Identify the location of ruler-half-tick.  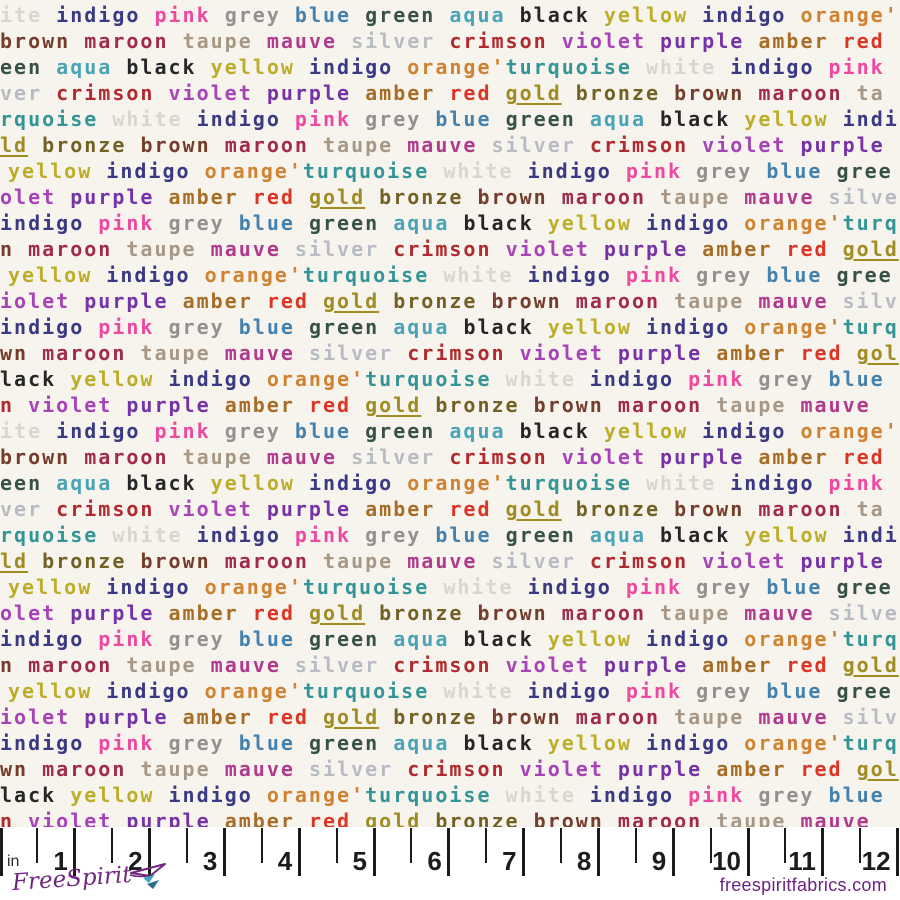
(785, 845).